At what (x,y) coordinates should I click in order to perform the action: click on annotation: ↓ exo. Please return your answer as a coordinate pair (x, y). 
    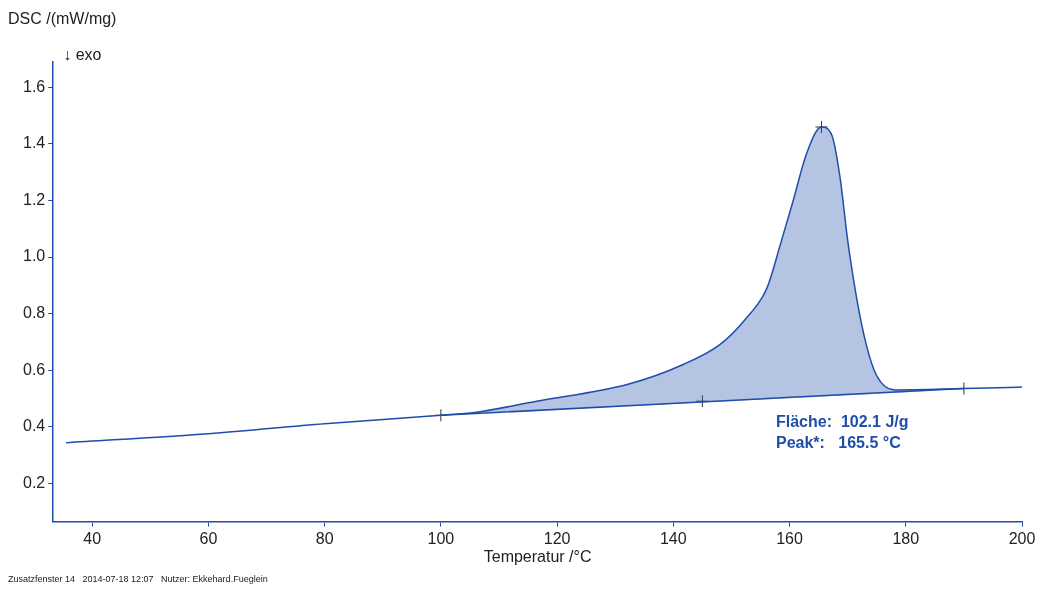
    Looking at the image, I should click on (82, 55).